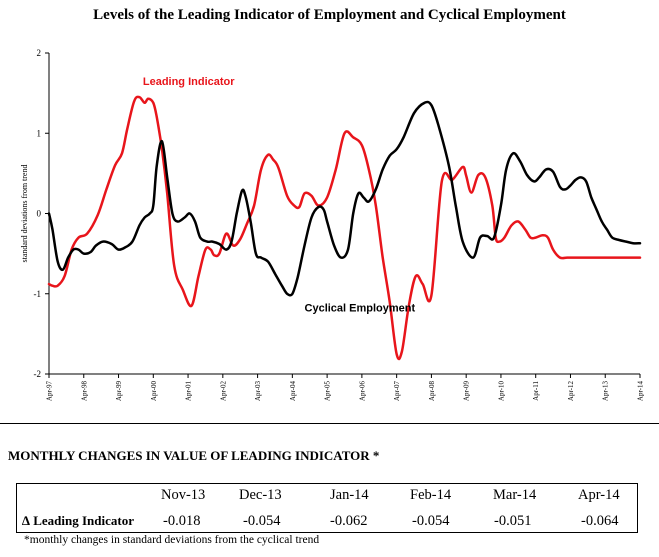  Describe the element at coordinates (606, 391) in the screenshot. I see `x-tick-label: Apr-13` at that location.